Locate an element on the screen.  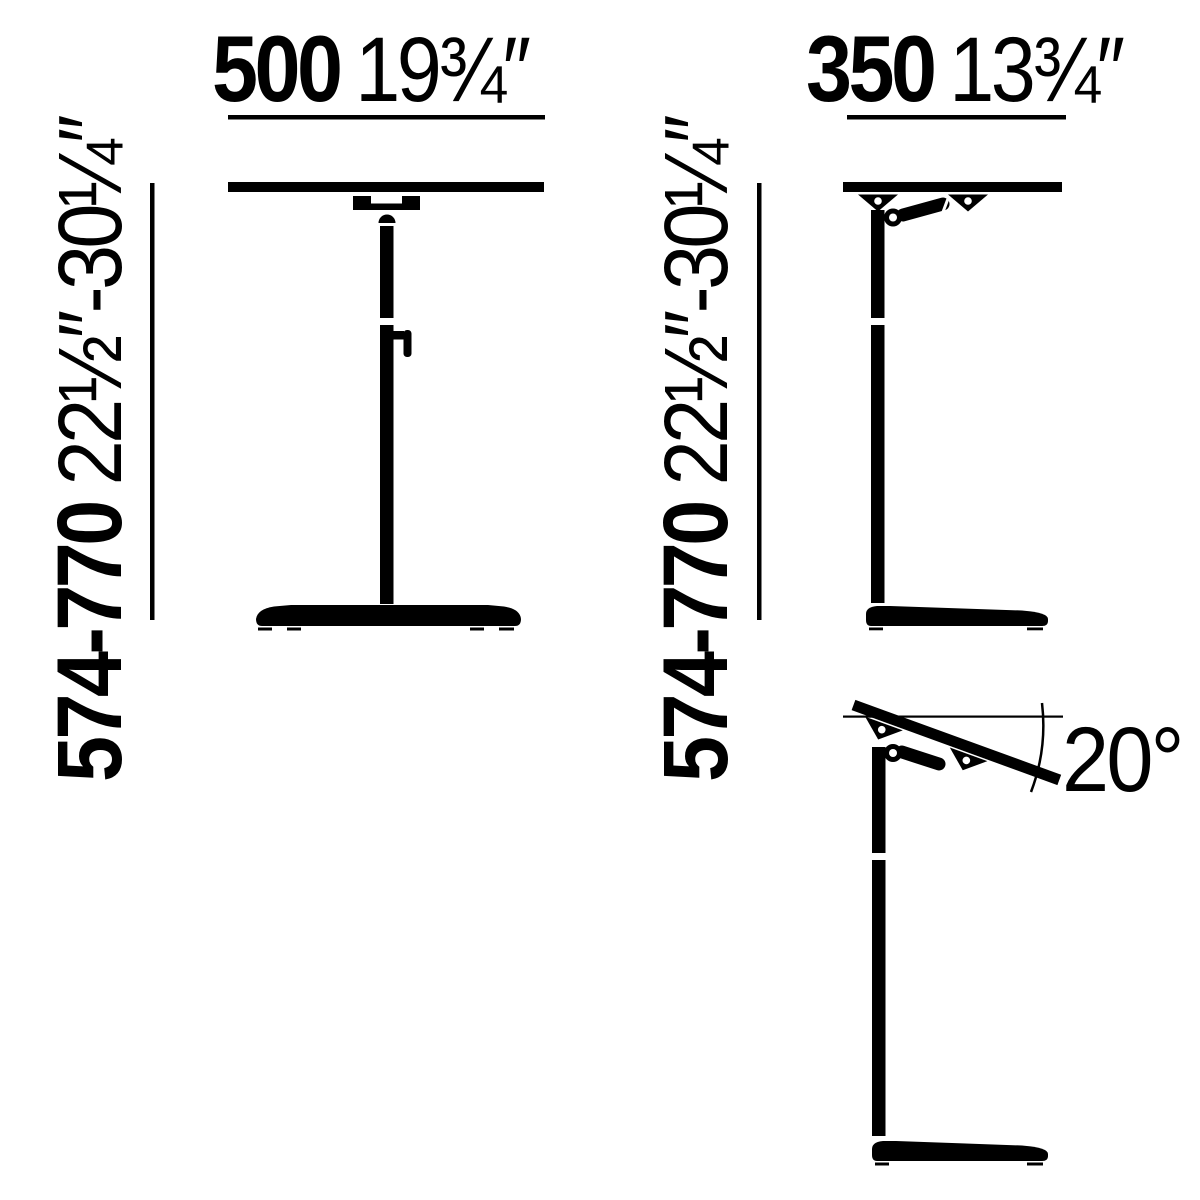
tilt-strut is located at coordinates (920, 758).